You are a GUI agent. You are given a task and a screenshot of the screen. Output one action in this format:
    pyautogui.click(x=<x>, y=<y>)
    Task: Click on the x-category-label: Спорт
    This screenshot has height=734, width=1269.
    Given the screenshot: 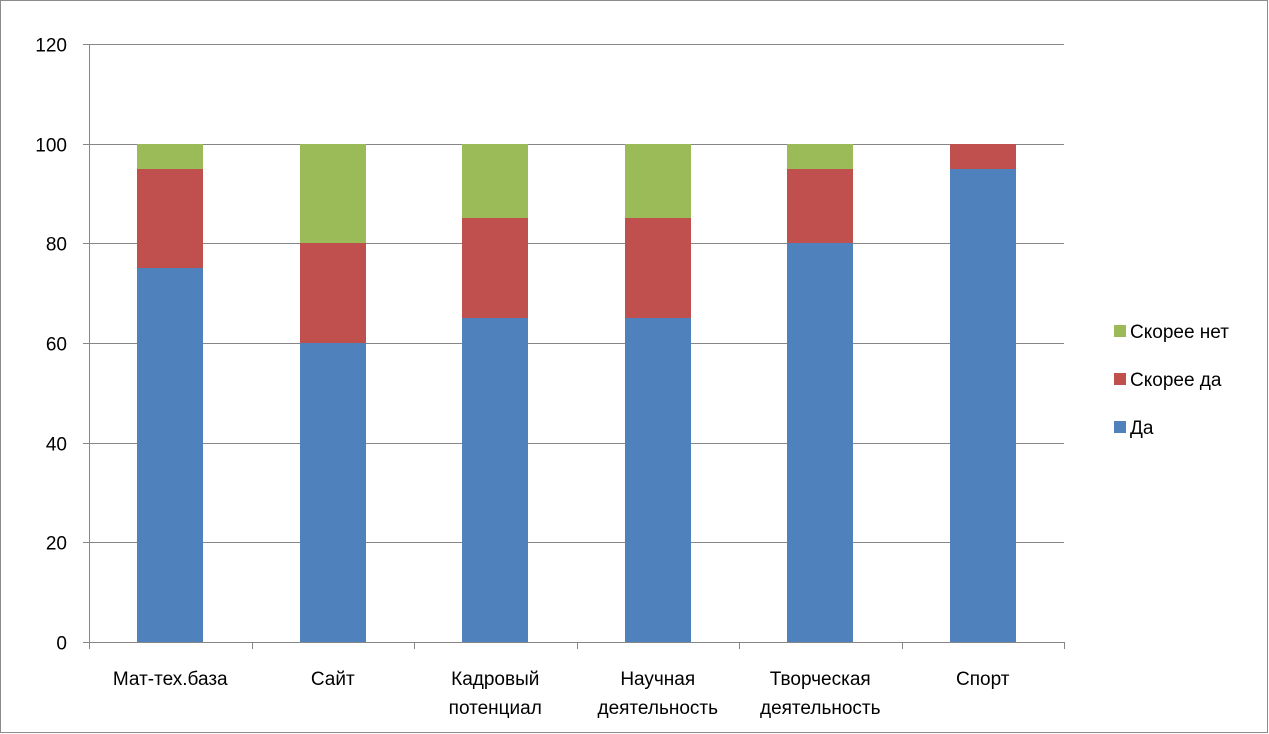 What is the action you would take?
    pyautogui.click(x=983, y=679)
    